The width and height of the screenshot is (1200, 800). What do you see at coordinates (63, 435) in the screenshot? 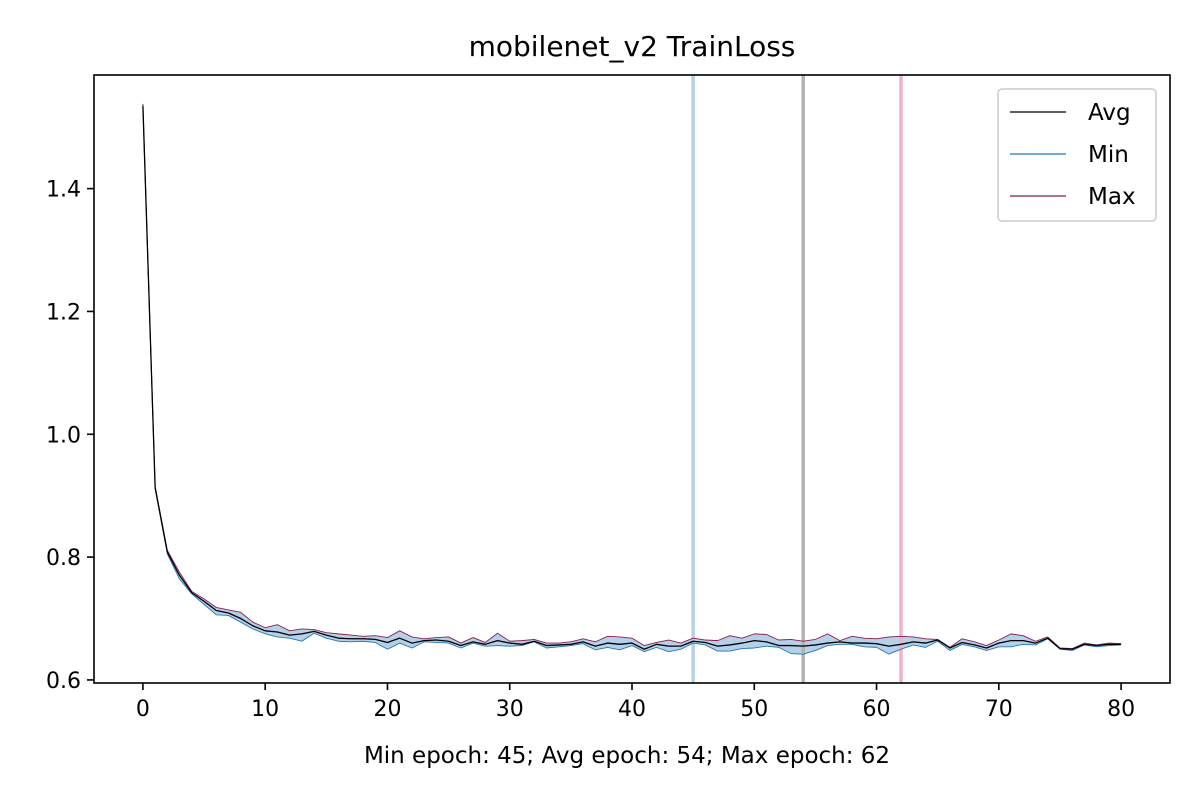
I see `y-tick-label: 1.0` at bounding box center [63, 435].